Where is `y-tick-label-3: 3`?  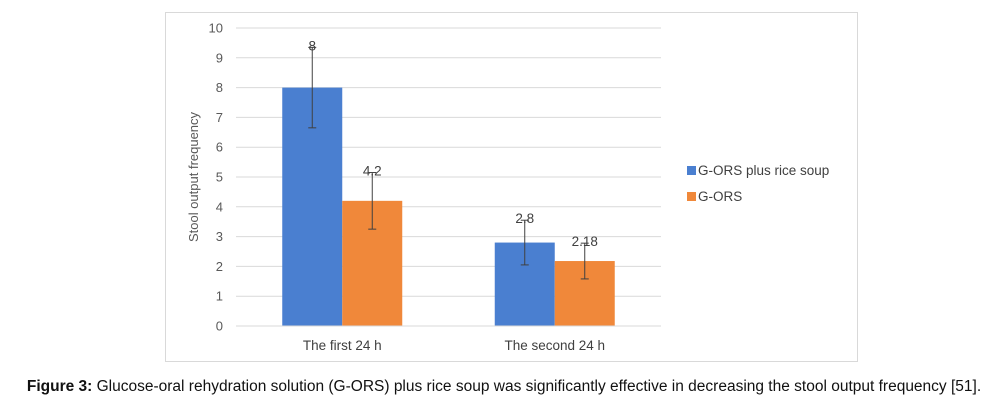 y-tick-label-3: 3 is located at coordinates (219, 236).